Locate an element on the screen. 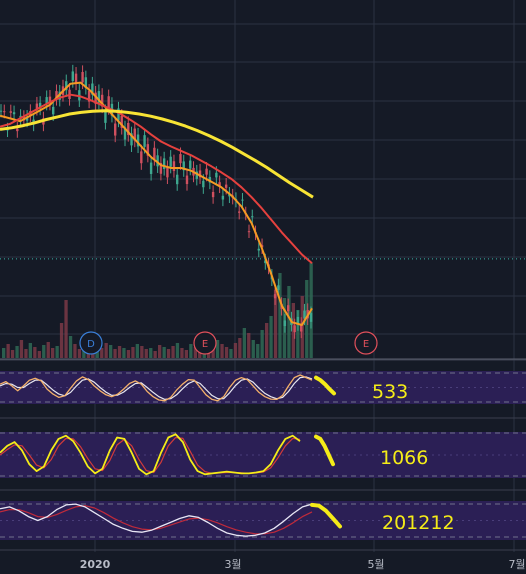 The width and height of the screenshot is (526, 574). oscillator-period-label: 201212 is located at coordinates (418, 523).